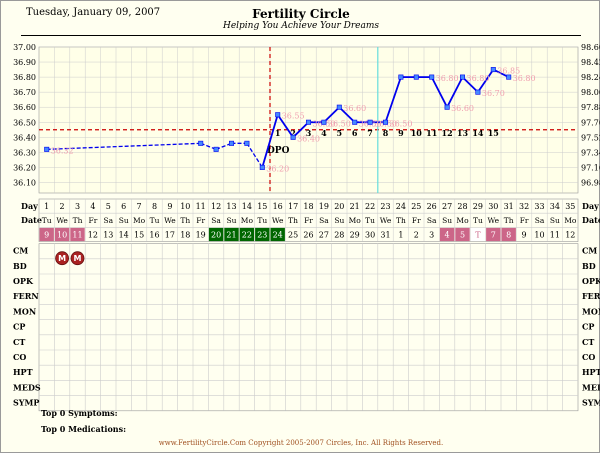 Image resolution: width=600 pixels, height=454 pixels. Describe the element at coordinates (400, 234) in the screenshot. I see `date-value: 1` at that location.